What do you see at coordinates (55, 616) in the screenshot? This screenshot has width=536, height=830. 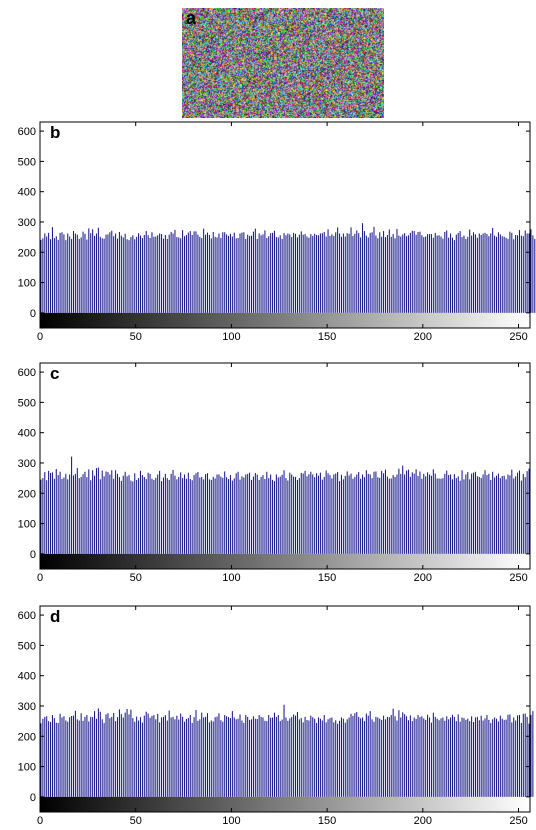 I see `panel-label-d: d` at bounding box center [55, 616].